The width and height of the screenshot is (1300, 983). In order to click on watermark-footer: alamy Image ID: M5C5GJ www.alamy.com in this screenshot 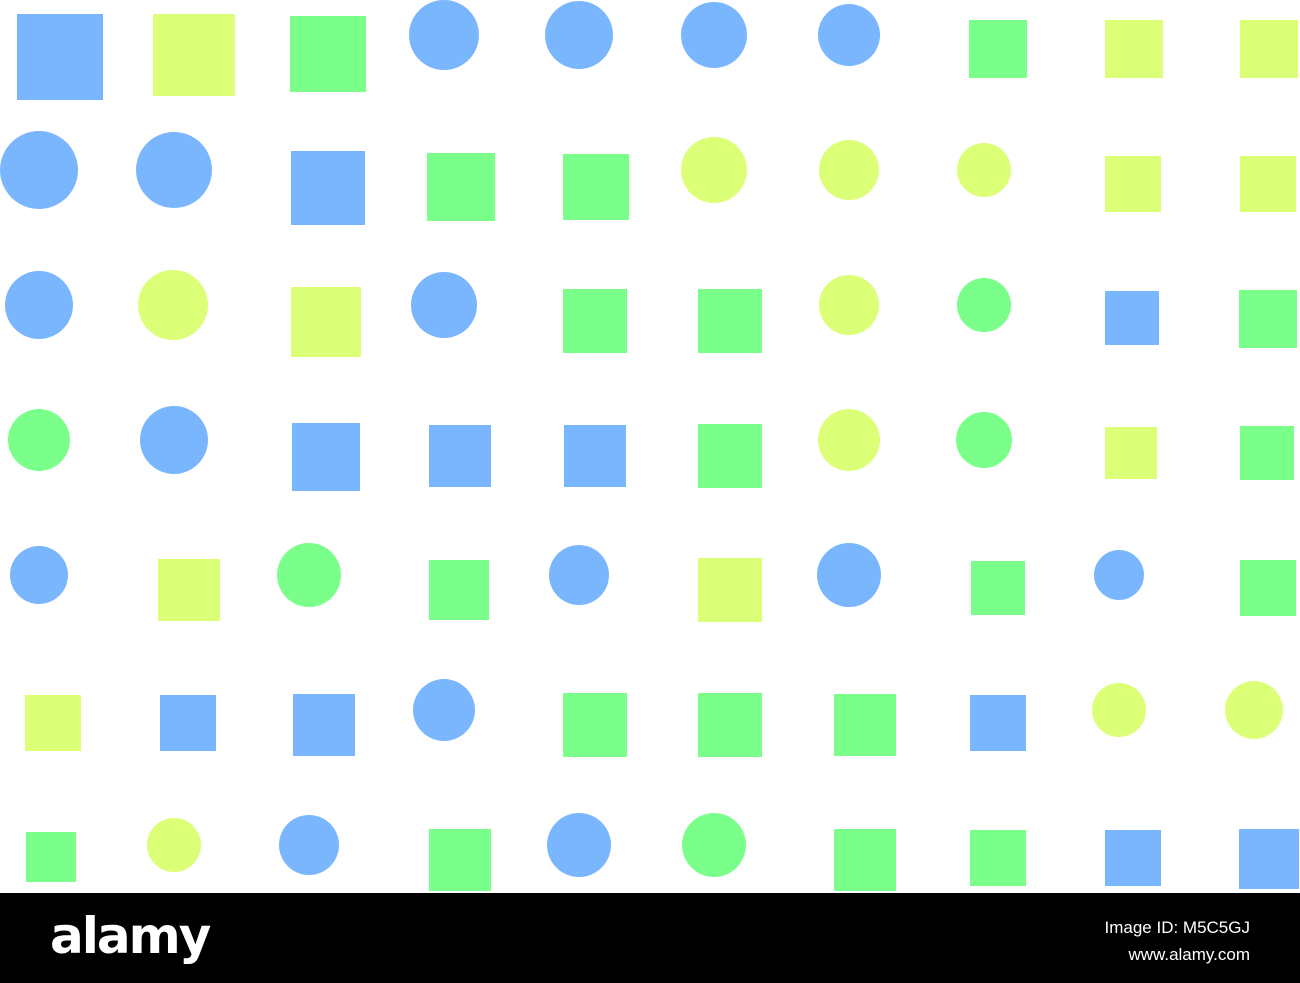, I will do `click(650, 938)`.